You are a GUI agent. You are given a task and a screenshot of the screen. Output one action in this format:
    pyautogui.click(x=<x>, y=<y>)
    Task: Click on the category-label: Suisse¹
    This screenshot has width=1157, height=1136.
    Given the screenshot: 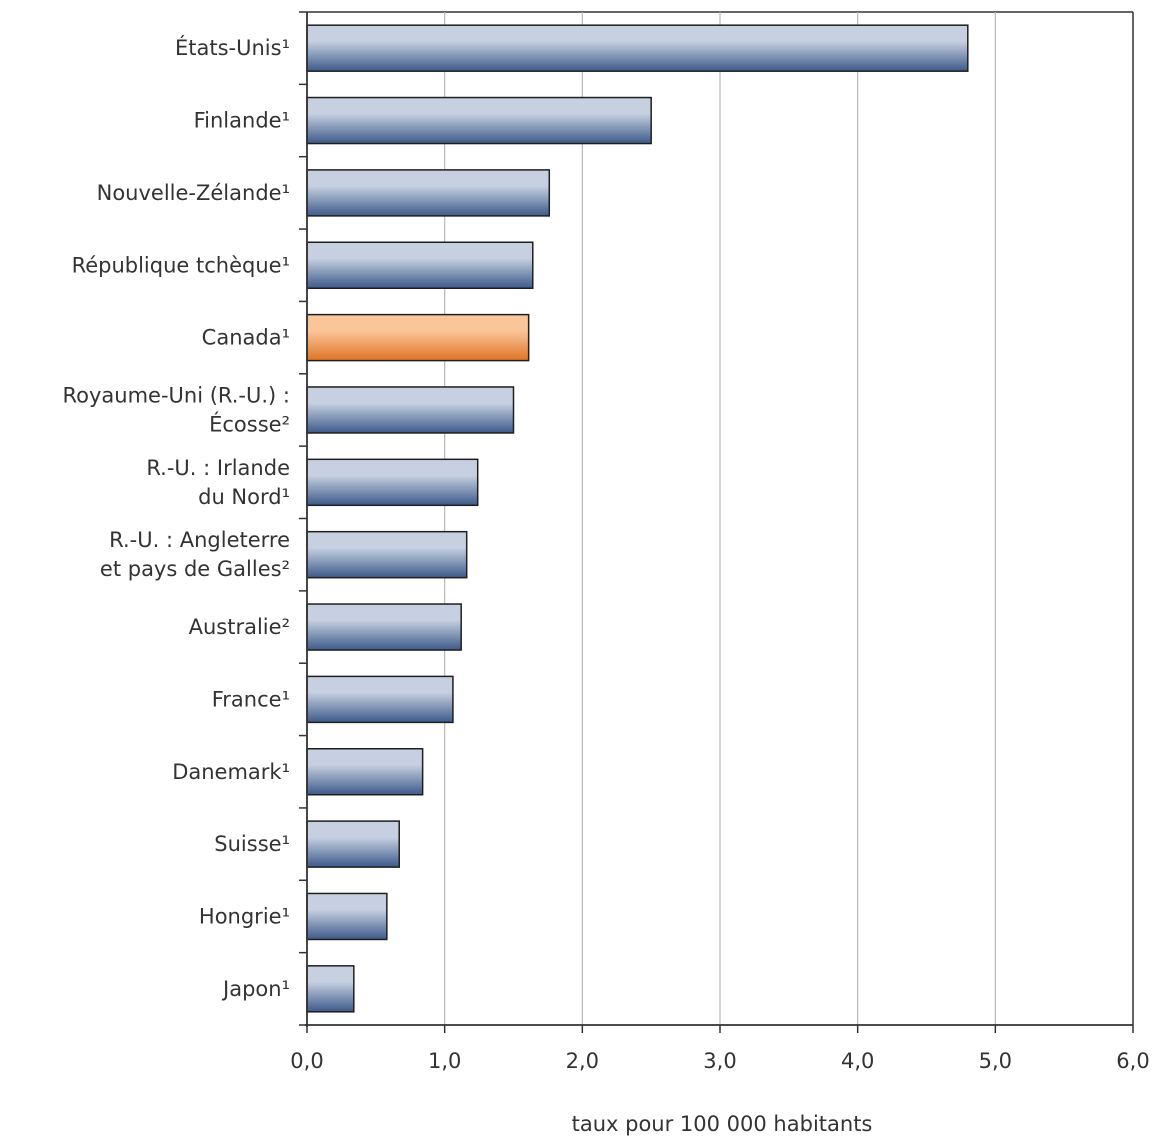 What is the action you would take?
    pyautogui.click(x=252, y=844)
    